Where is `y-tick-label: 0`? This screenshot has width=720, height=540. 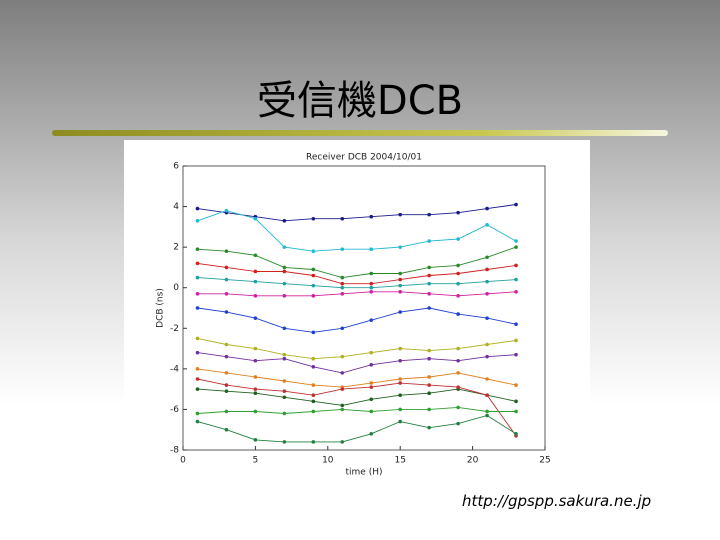 y-tick-label: 0 is located at coordinates (176, 288).